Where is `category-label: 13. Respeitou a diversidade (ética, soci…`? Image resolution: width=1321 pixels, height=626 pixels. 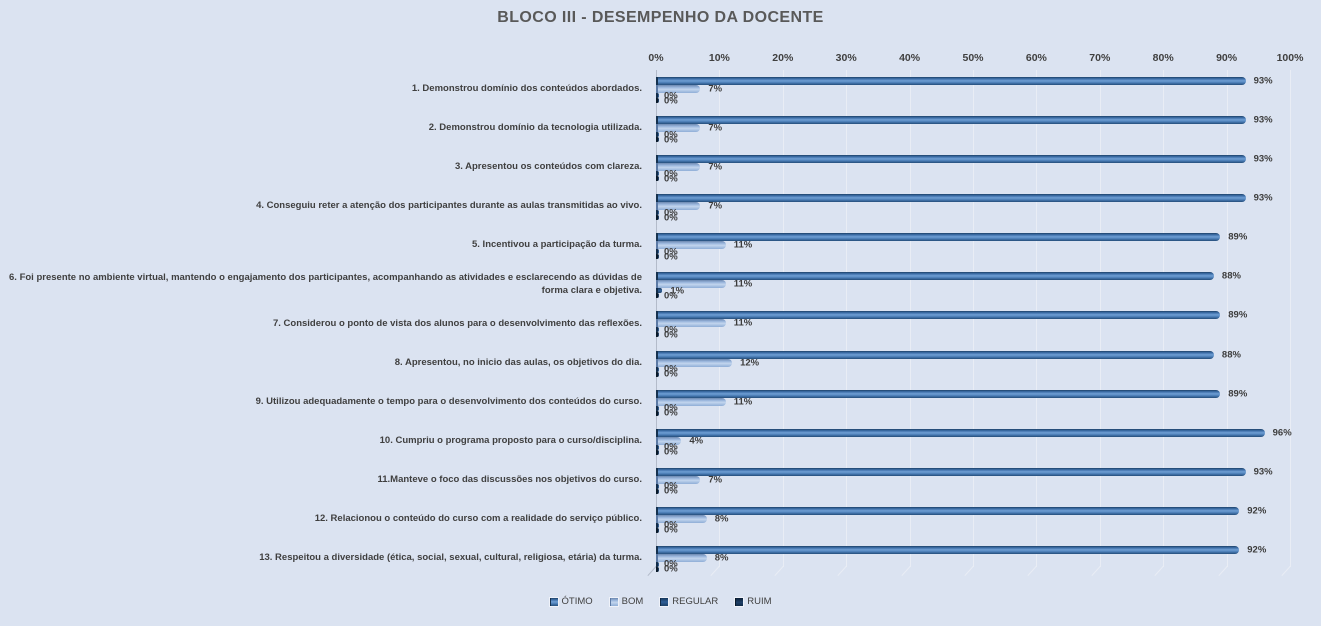
category-label: 13. Respeitou a diversidade (ética, soci… is located at coordinates (450, 558).